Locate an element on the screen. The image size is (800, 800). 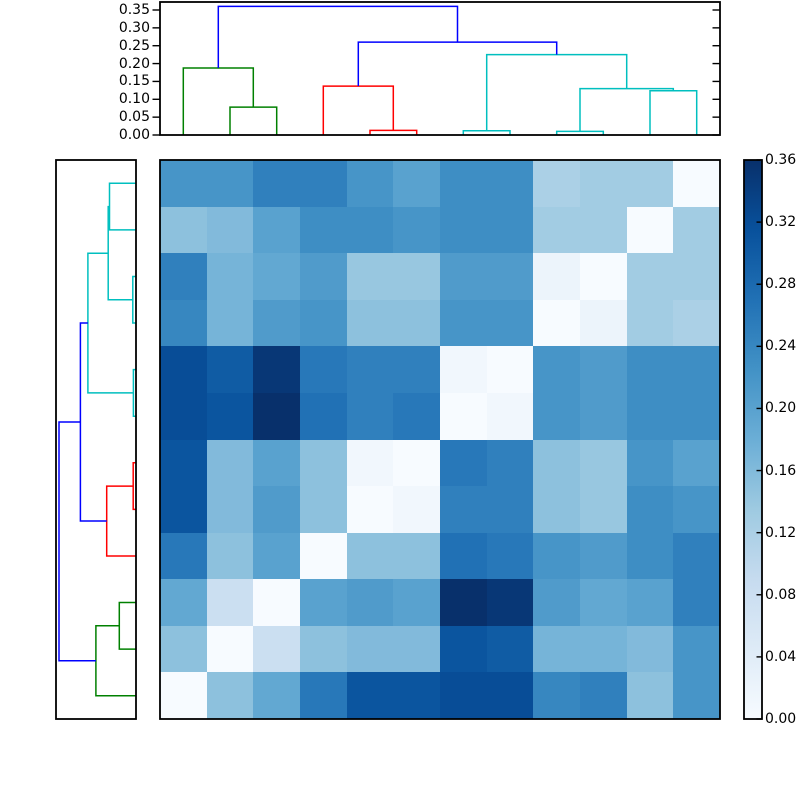
left-dendrogram-border is located at coordinates (96, 439).